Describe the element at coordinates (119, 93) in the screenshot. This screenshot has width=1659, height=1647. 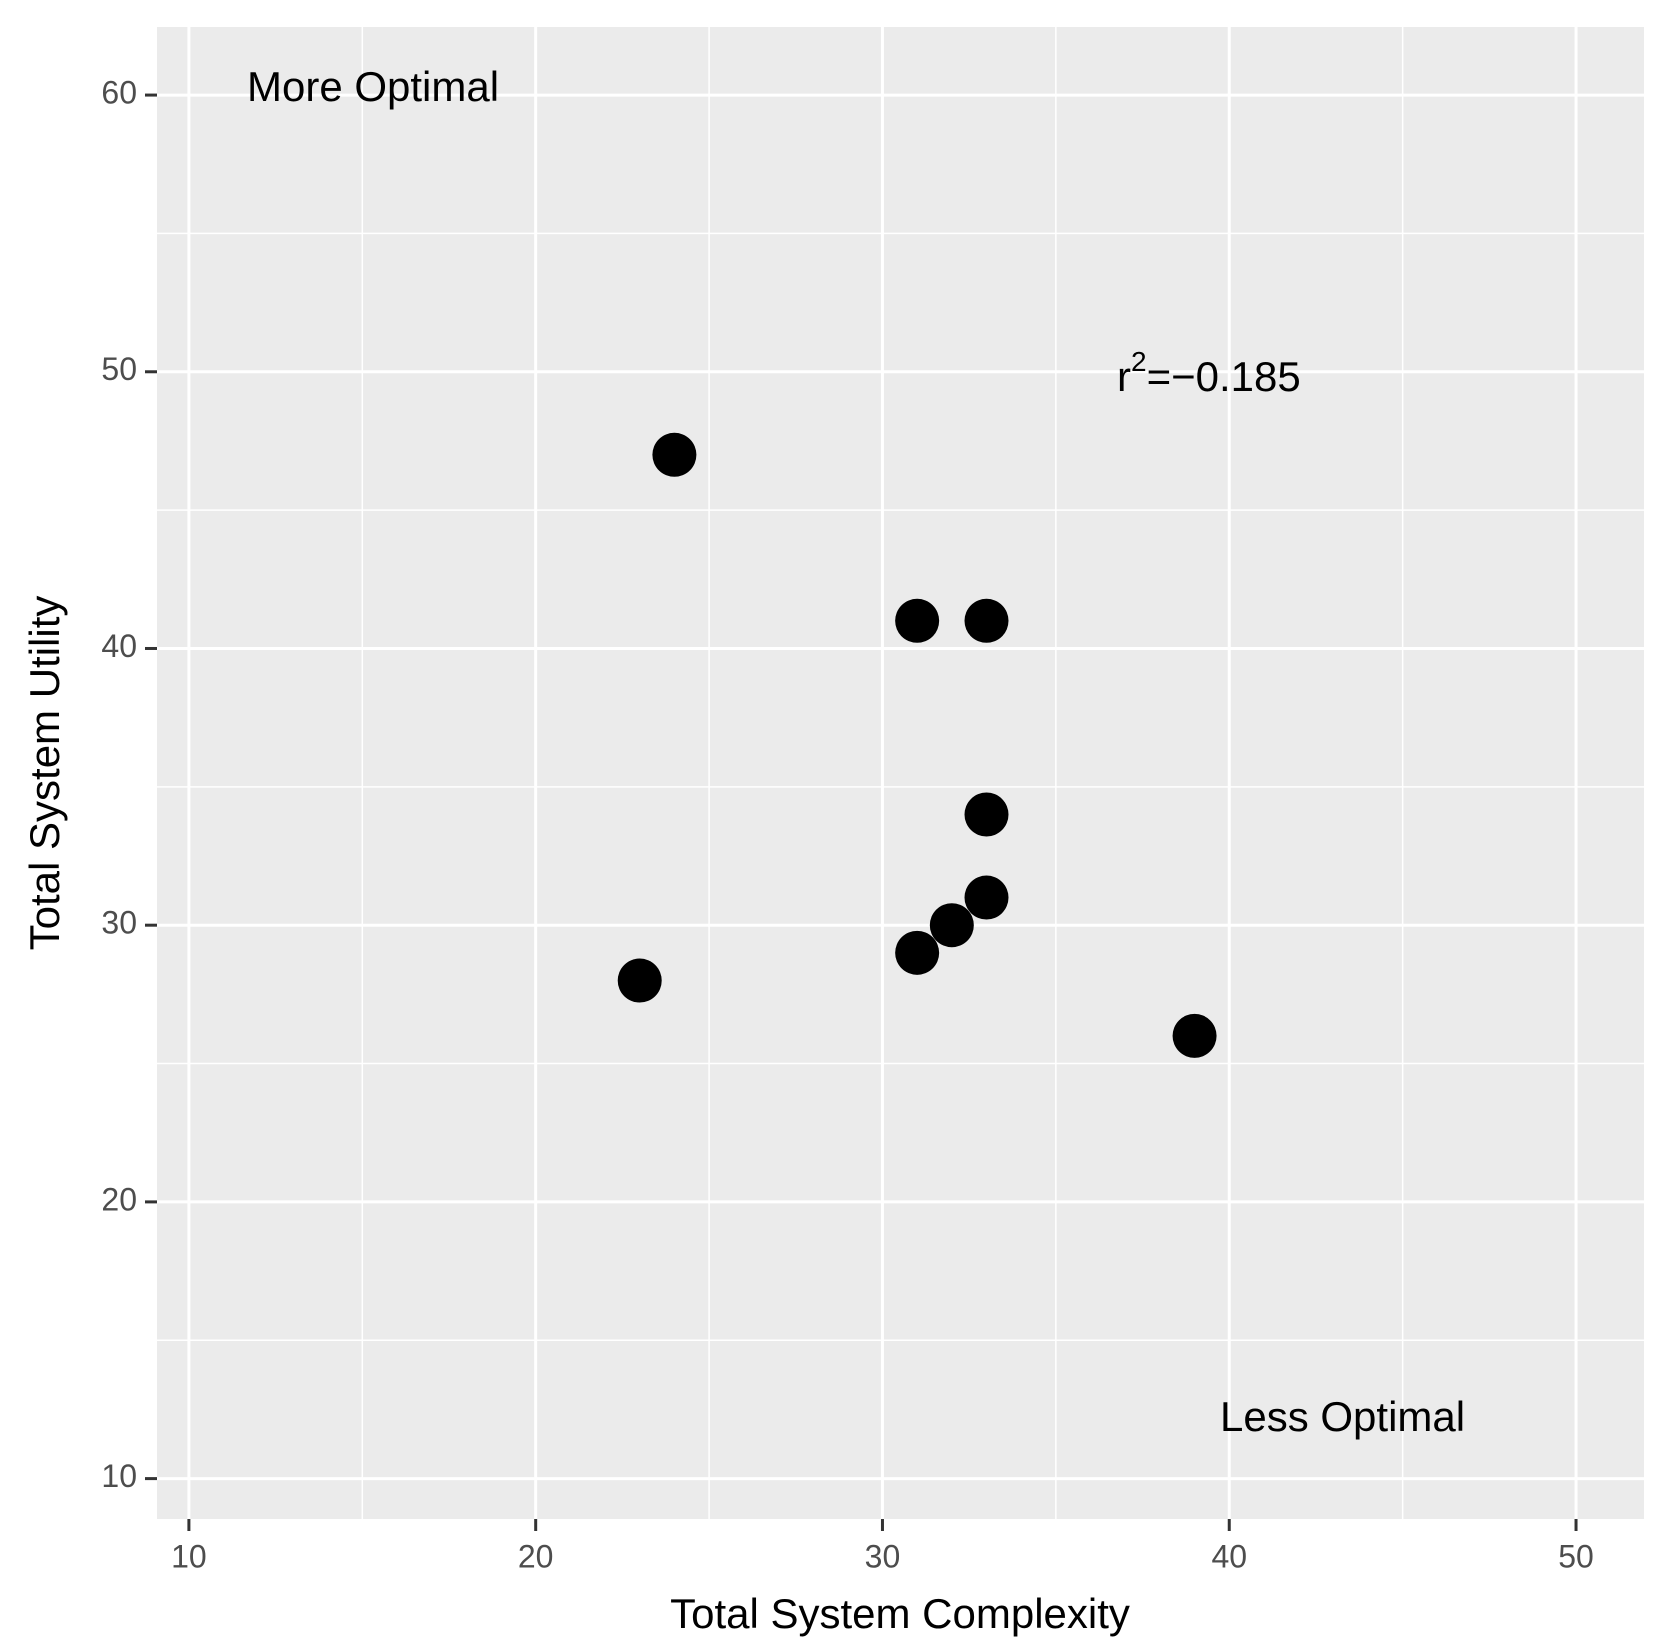
I see `y-tick-label: 60` at that location.